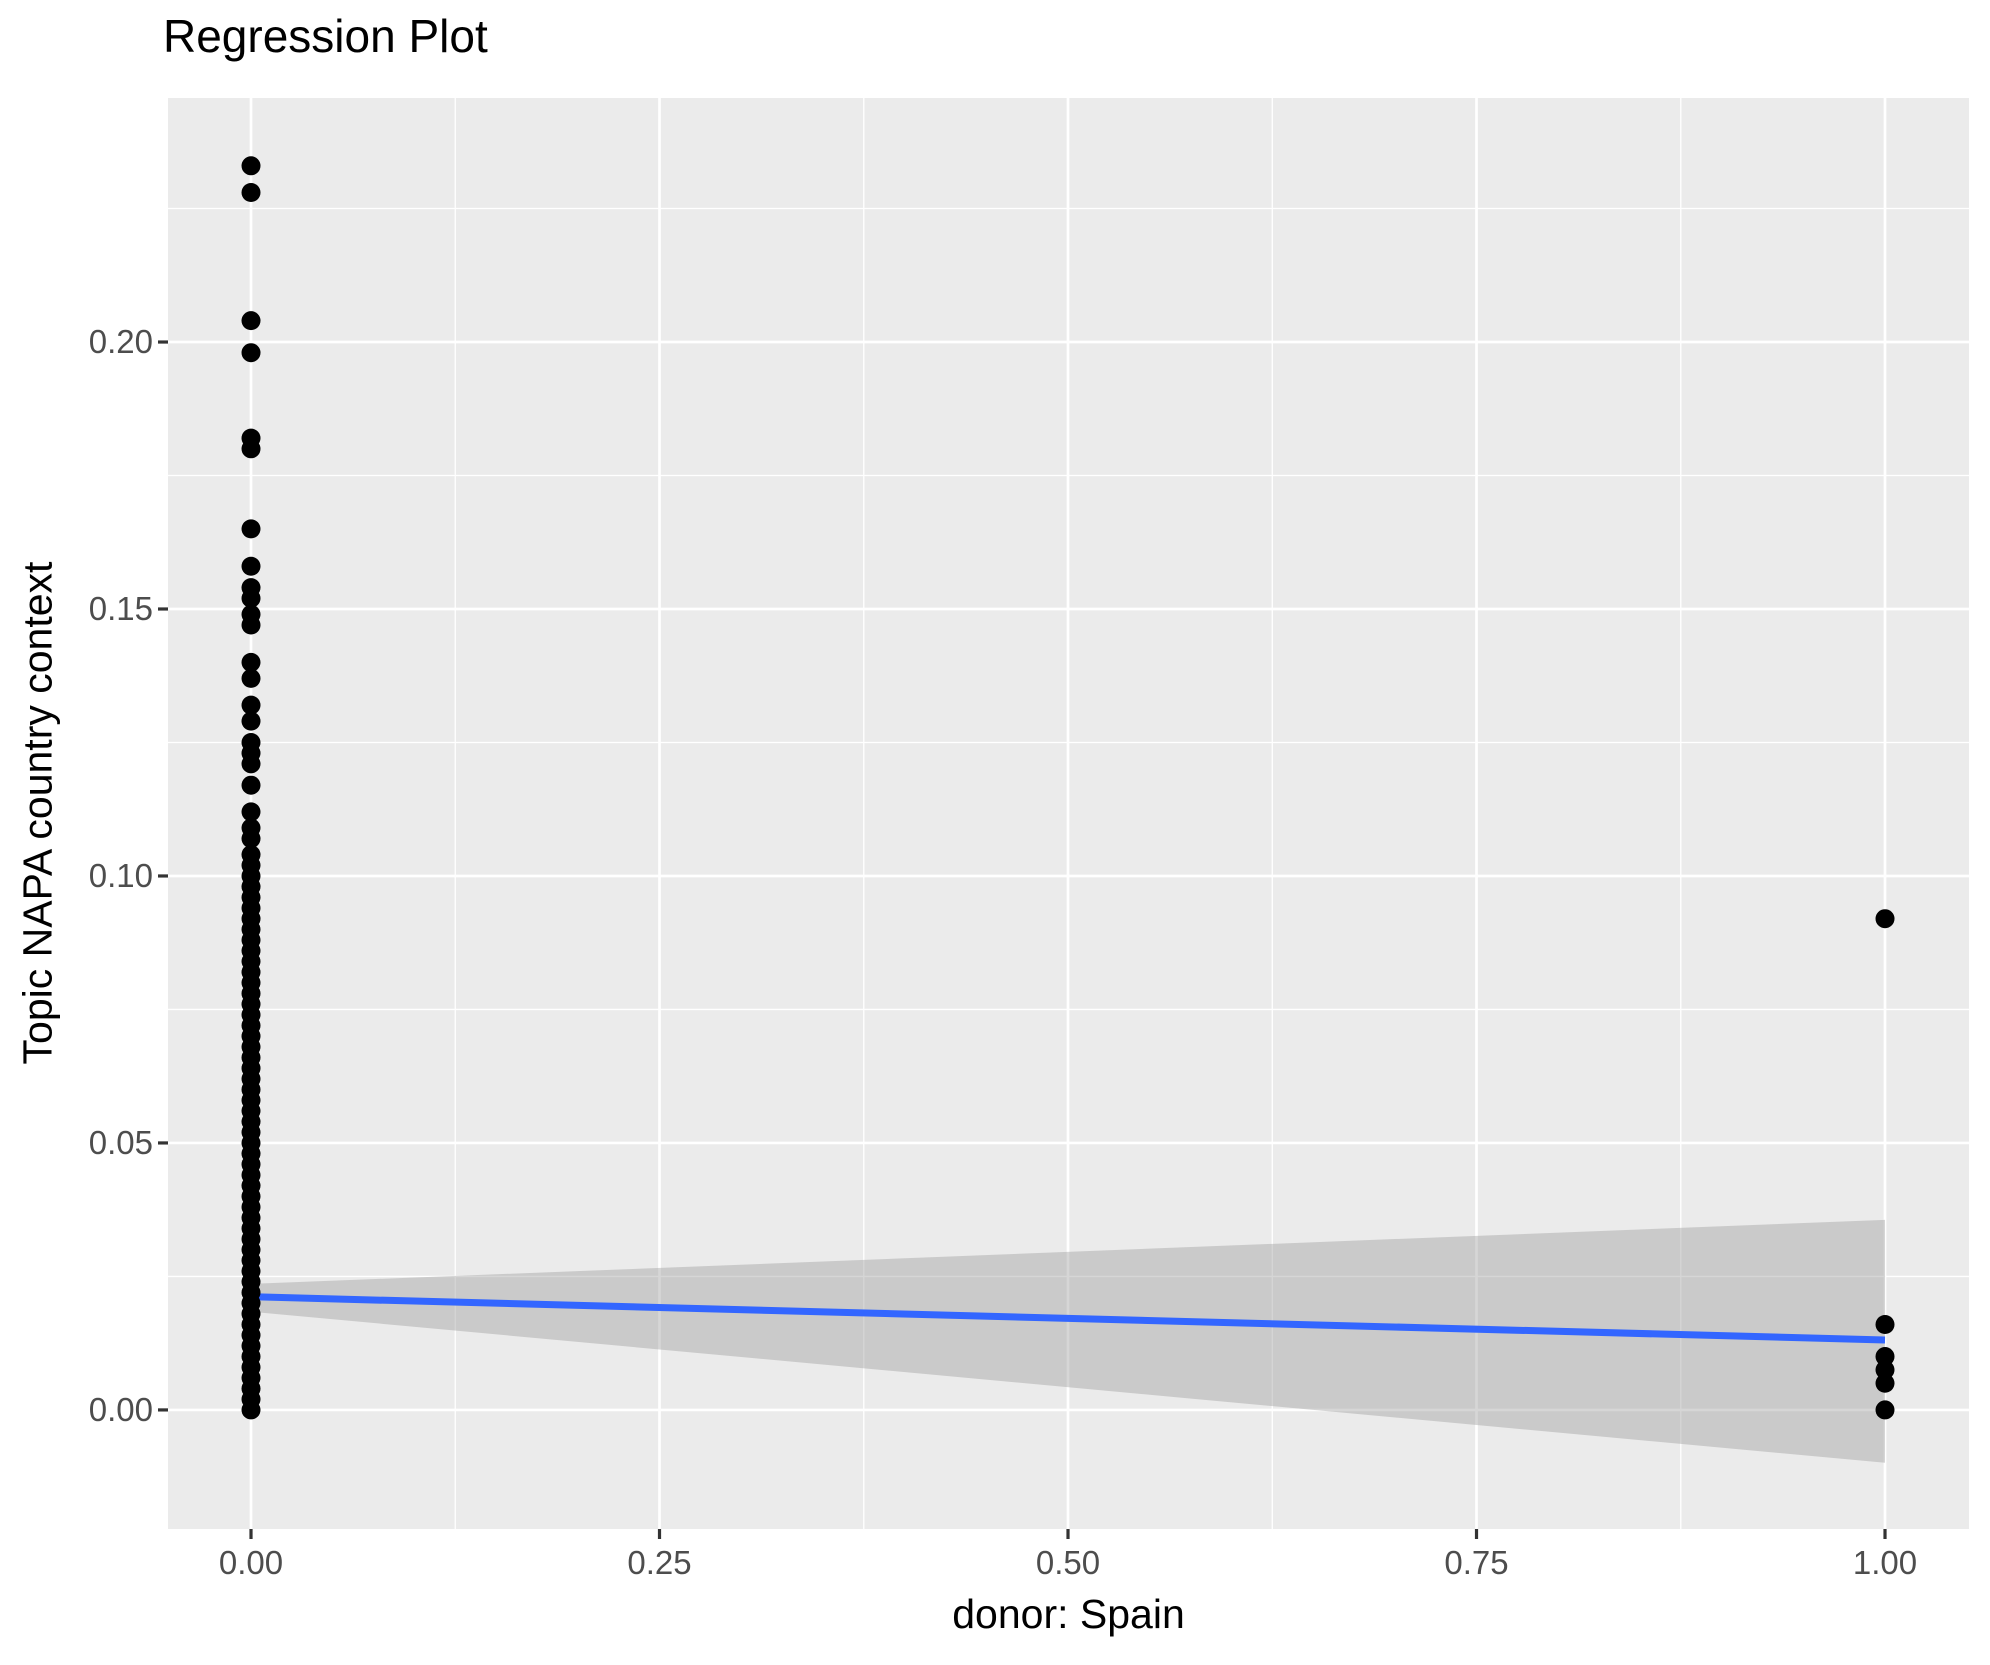  I want to click on y-tick-label: 0.15, so click(120, 608).